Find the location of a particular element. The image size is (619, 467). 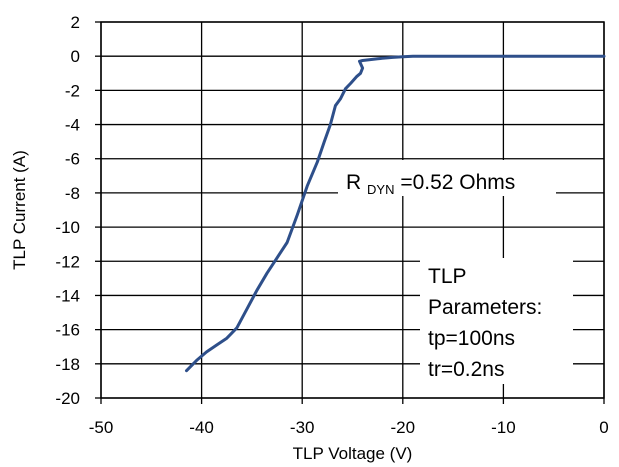

y-tick-label: -4 is located at coordinates (72, 125).